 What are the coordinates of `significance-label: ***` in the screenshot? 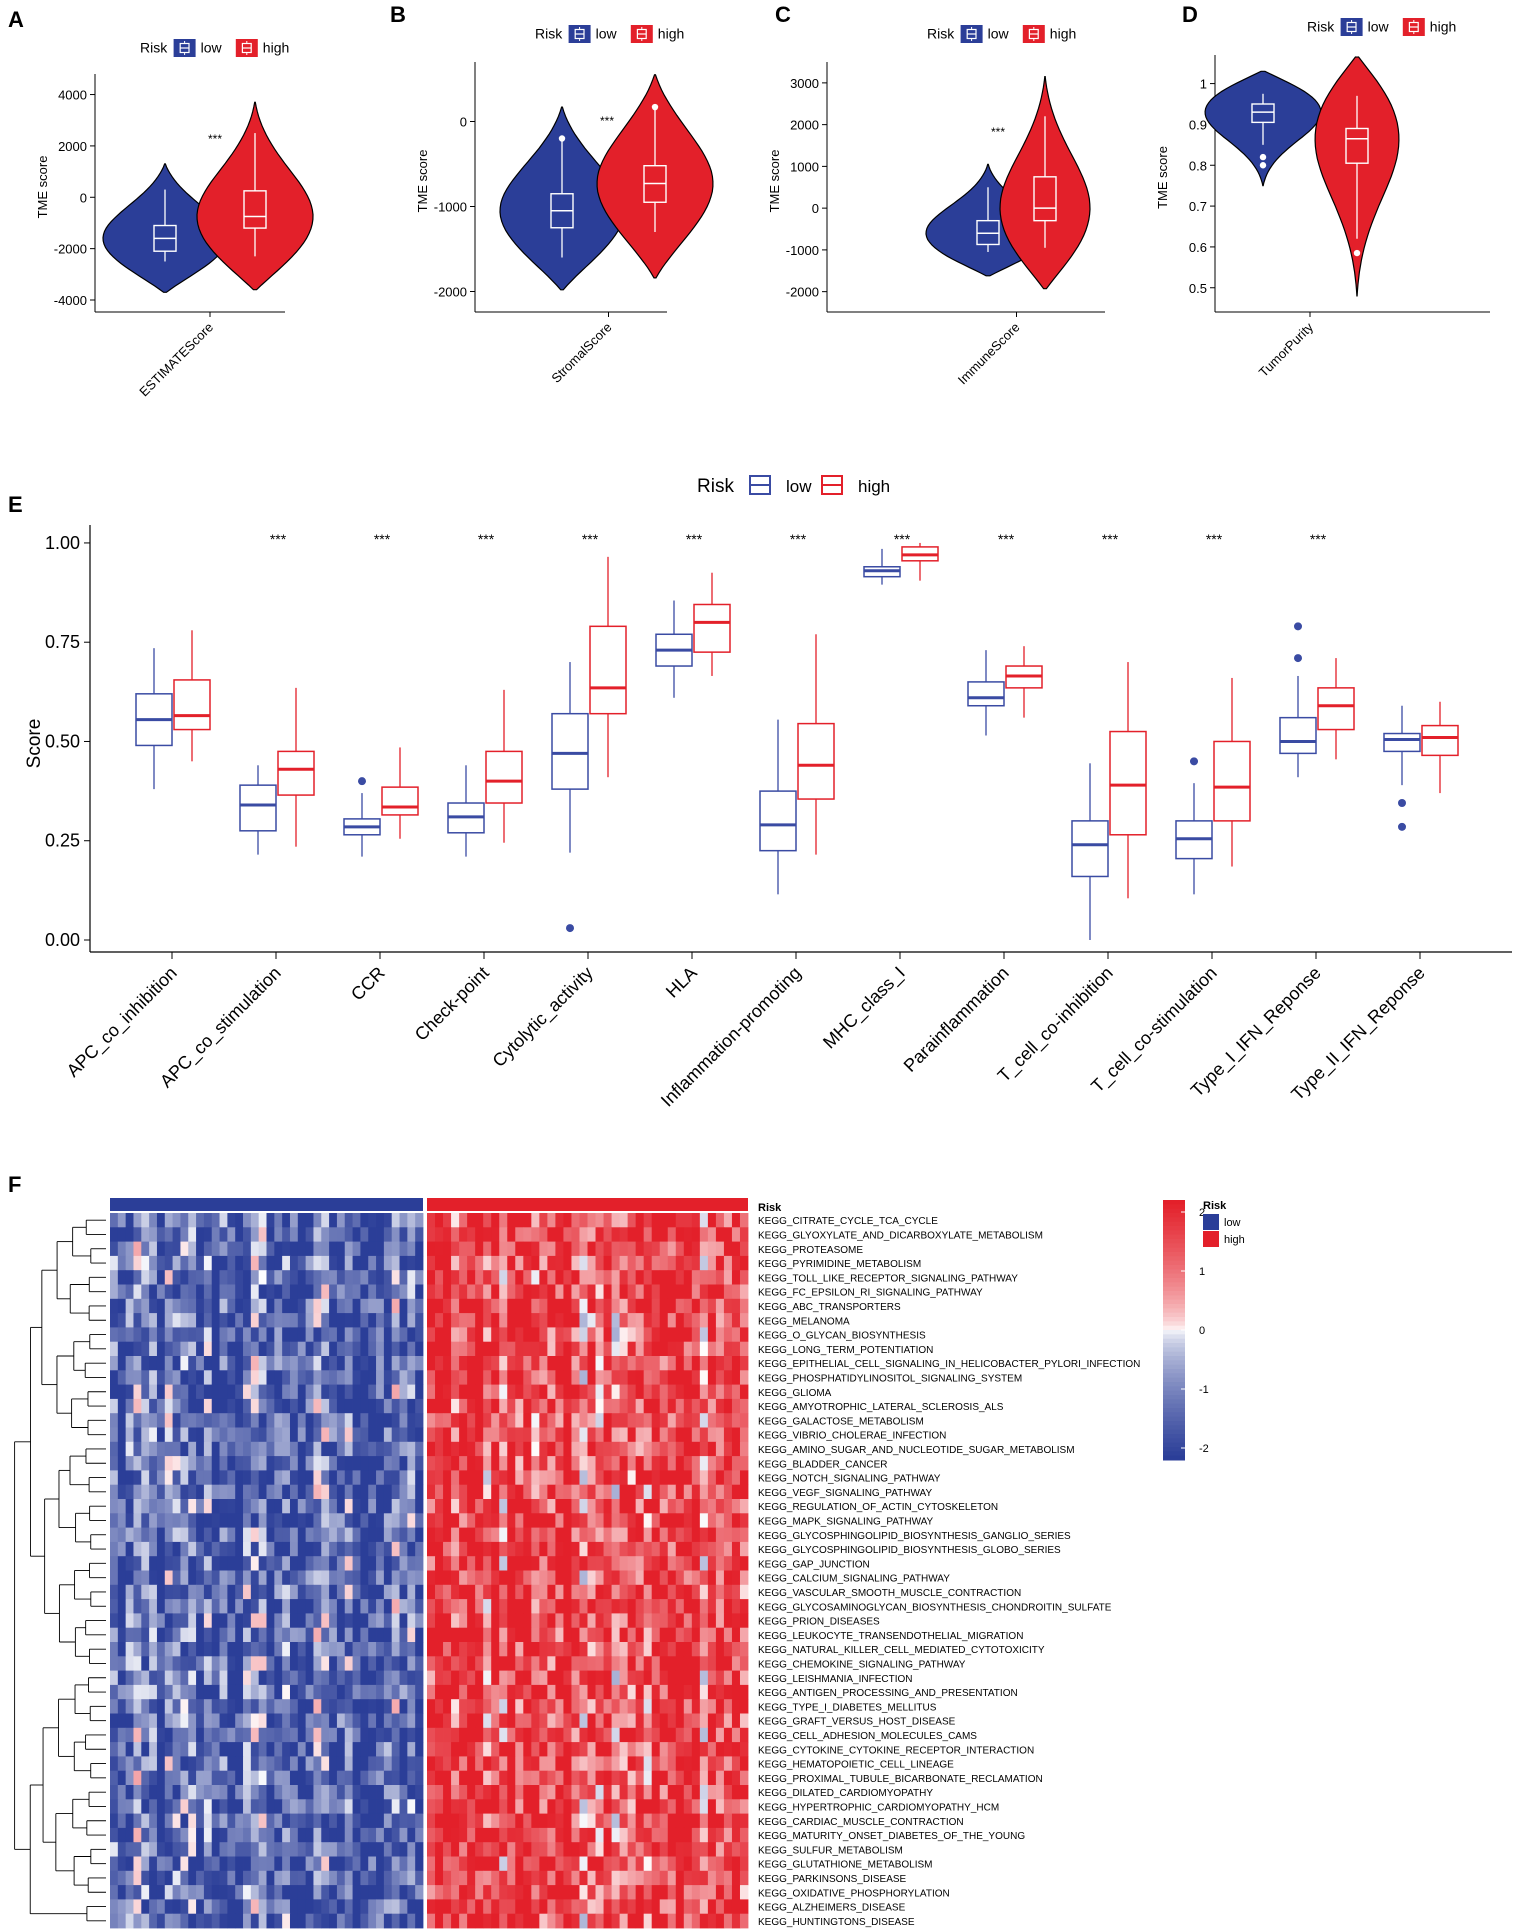 It's located at (382, 539).